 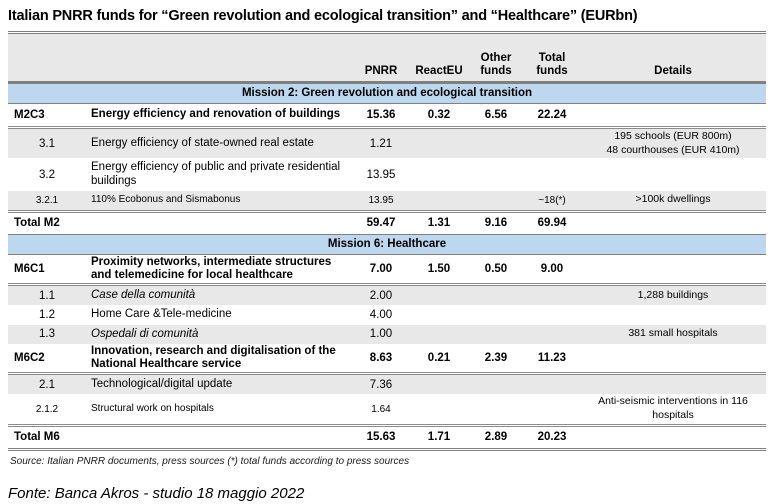 What do you see at coordinates (381, 358) in the screenshot?
I see `cell-pnrr: 8.63` at bounding box center [381, 358].